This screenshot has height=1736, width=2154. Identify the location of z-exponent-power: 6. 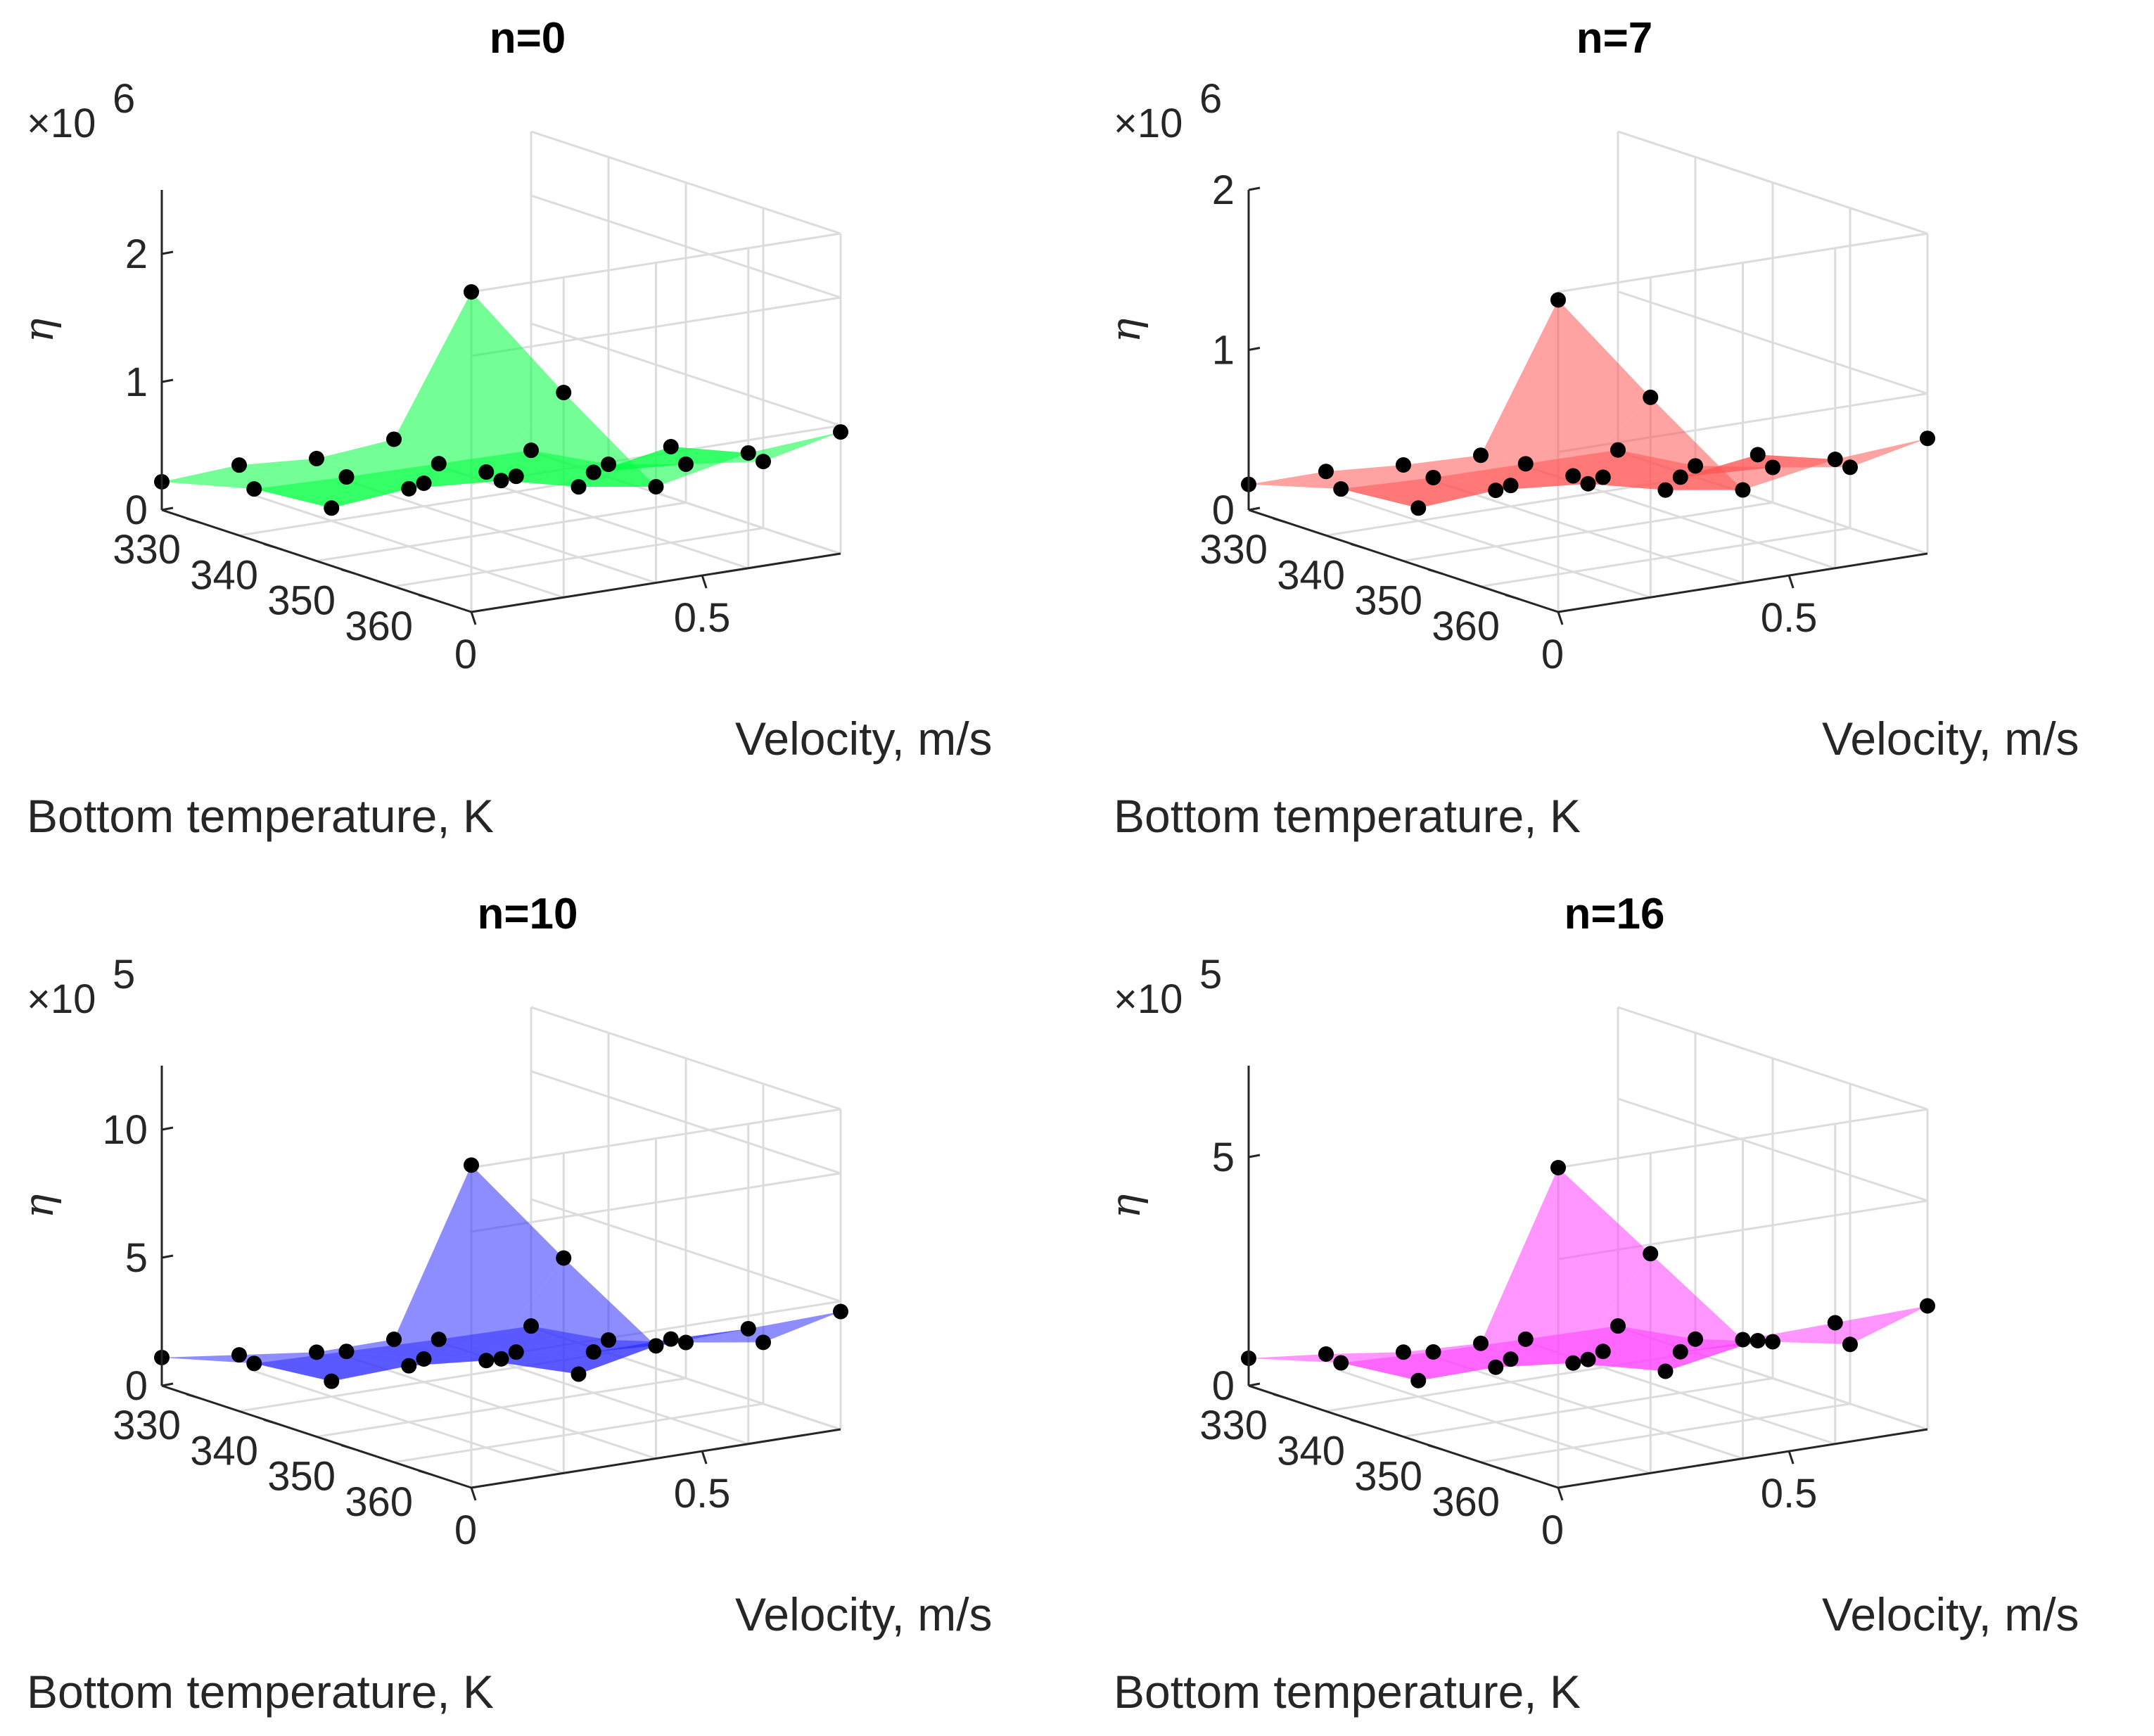
(124, 99).